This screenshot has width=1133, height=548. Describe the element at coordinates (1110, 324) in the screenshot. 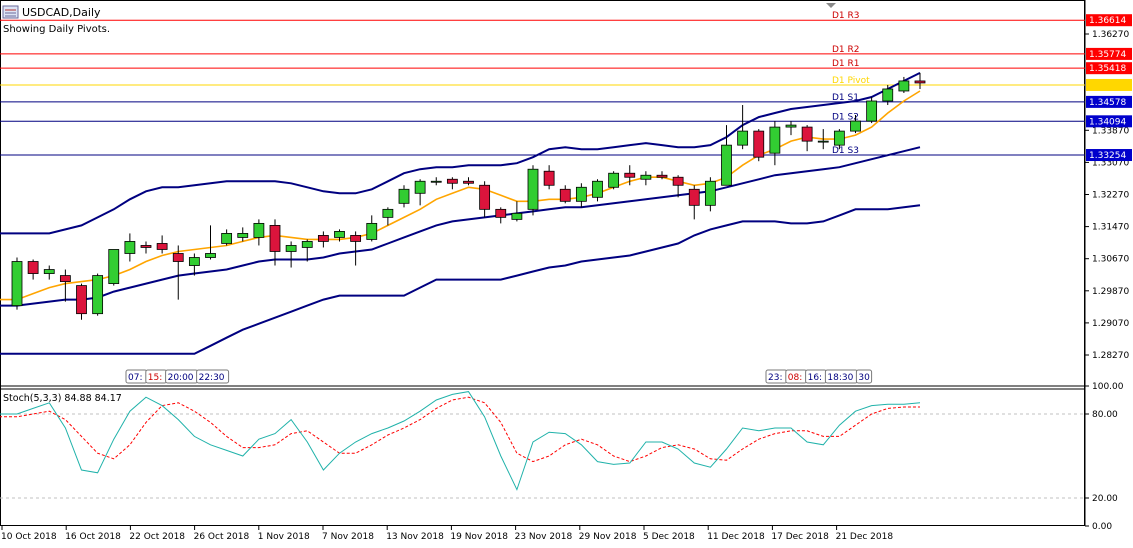

I see `price-tick-label: 1.29070` at that location.